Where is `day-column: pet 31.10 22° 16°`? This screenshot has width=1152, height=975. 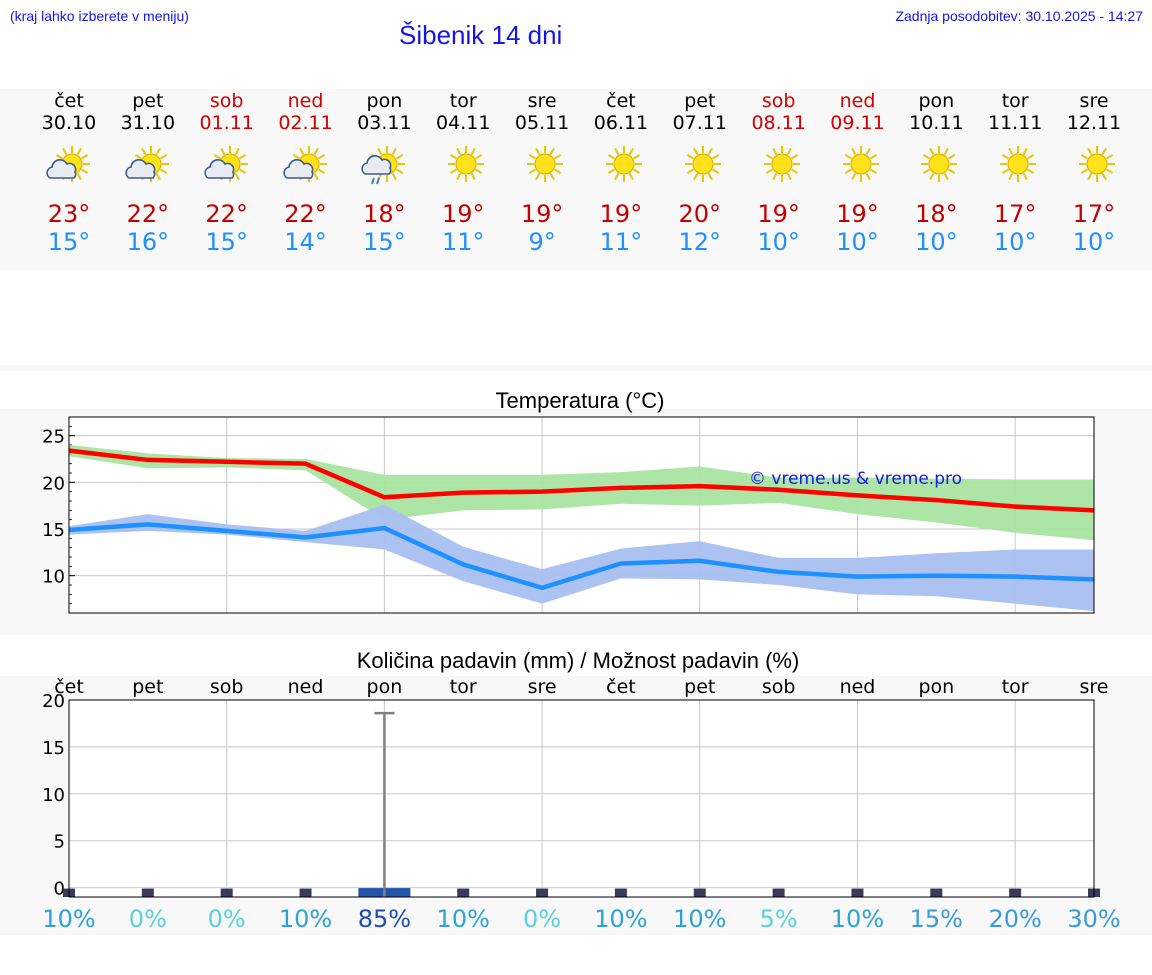
day-column: pet 31.10 22° 16° is located at coordinates (148, 173).